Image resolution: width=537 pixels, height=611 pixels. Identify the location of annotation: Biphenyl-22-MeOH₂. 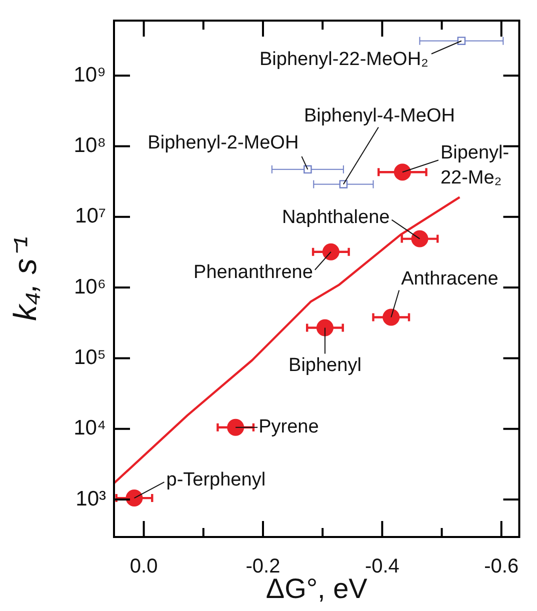
(343, 59).